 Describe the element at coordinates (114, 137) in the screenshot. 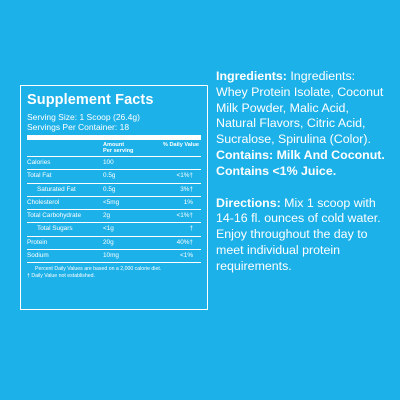

I see `thick-divider` at that location.